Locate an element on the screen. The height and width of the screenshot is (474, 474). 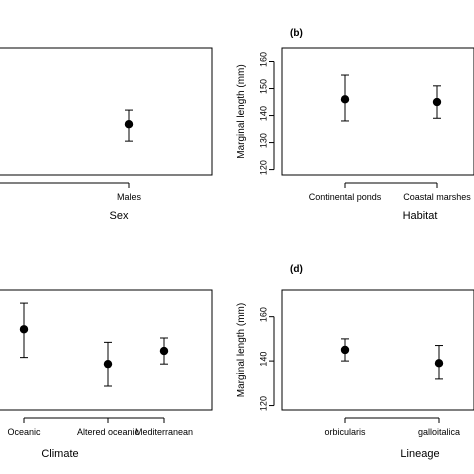
x-tick-label: Altered oceanic is located at coordinates (108, 432).